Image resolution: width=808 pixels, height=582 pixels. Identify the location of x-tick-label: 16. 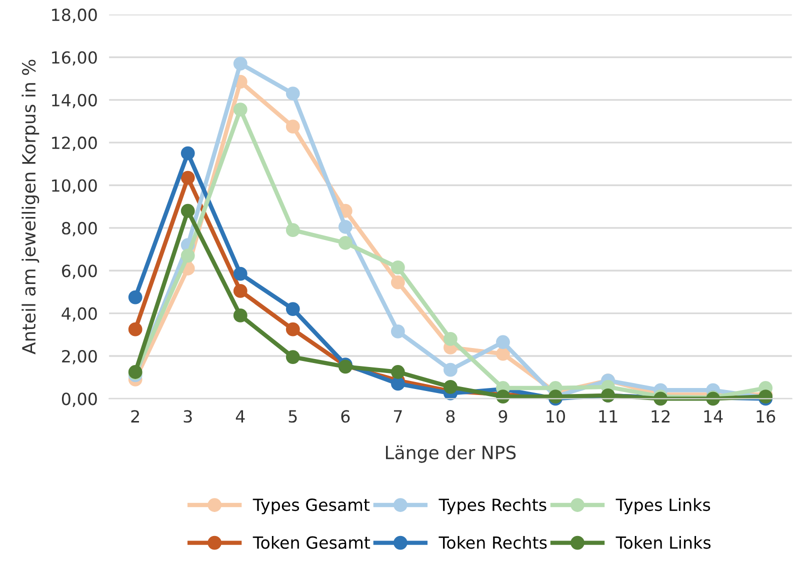
(766, 416).